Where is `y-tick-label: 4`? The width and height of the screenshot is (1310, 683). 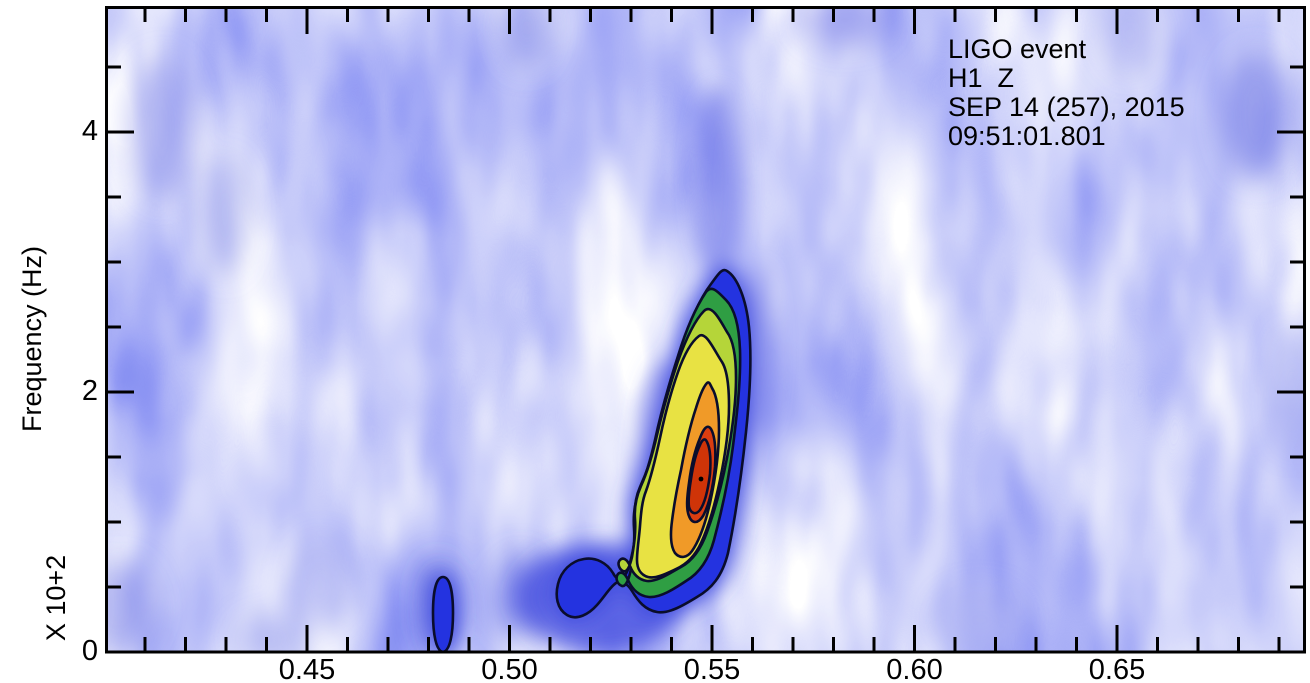
y-tick-label: 4 is located at coordinates (89, 131).